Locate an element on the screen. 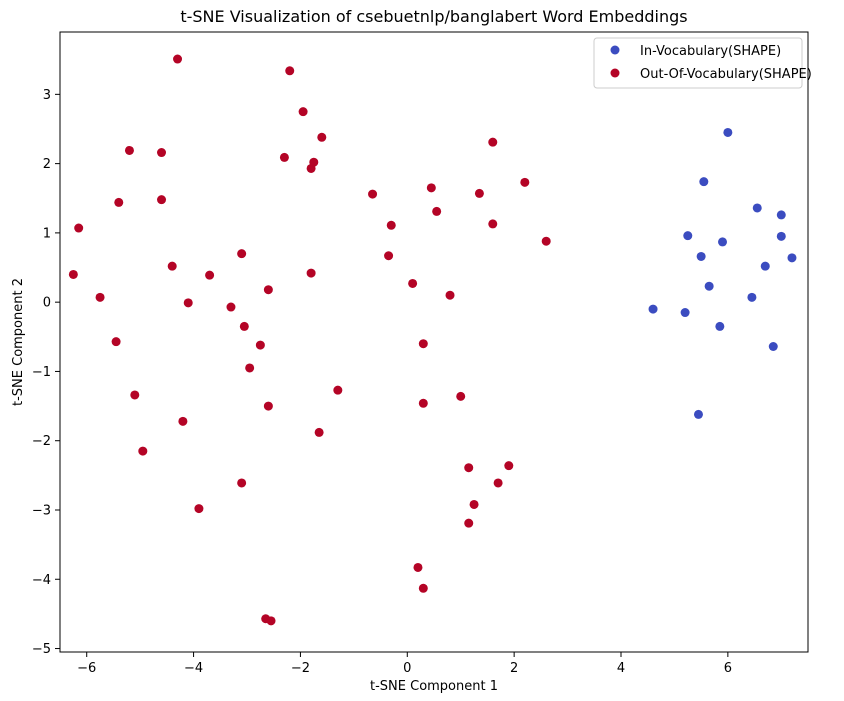  y-tick-label: 2 is located at coordinates (47, 164).